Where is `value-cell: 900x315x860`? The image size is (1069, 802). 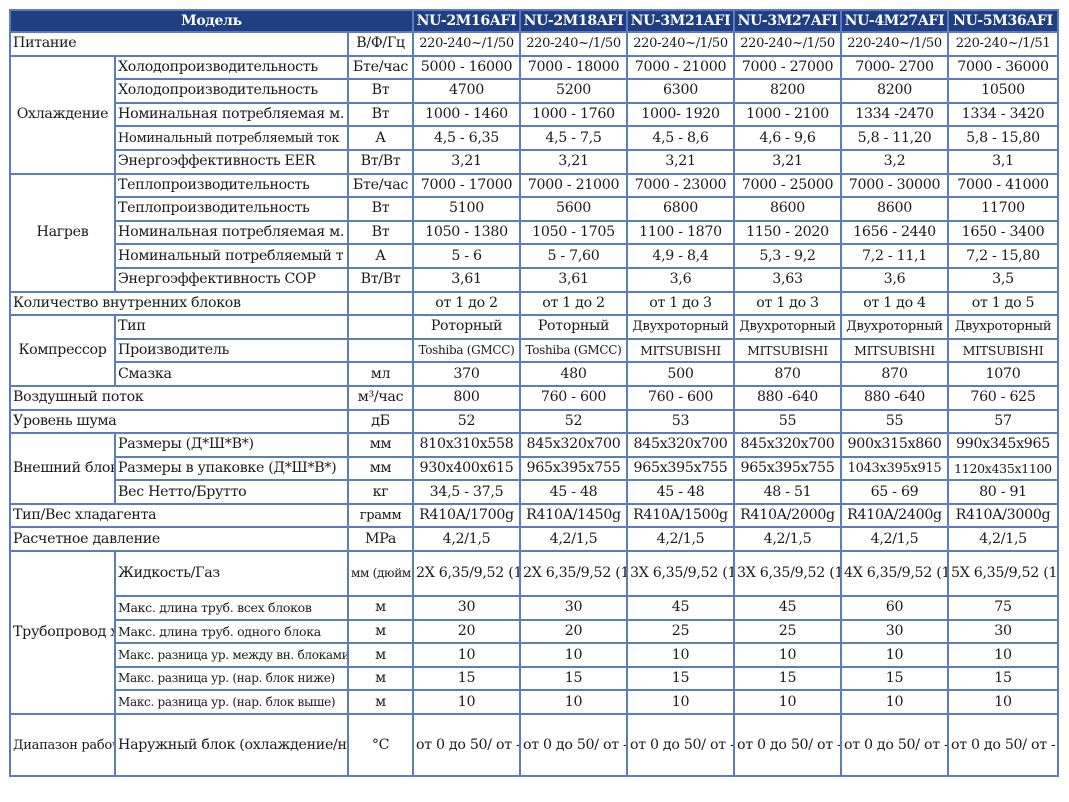
value-cell: 900x315x860 is located at coordinates (894, 445).